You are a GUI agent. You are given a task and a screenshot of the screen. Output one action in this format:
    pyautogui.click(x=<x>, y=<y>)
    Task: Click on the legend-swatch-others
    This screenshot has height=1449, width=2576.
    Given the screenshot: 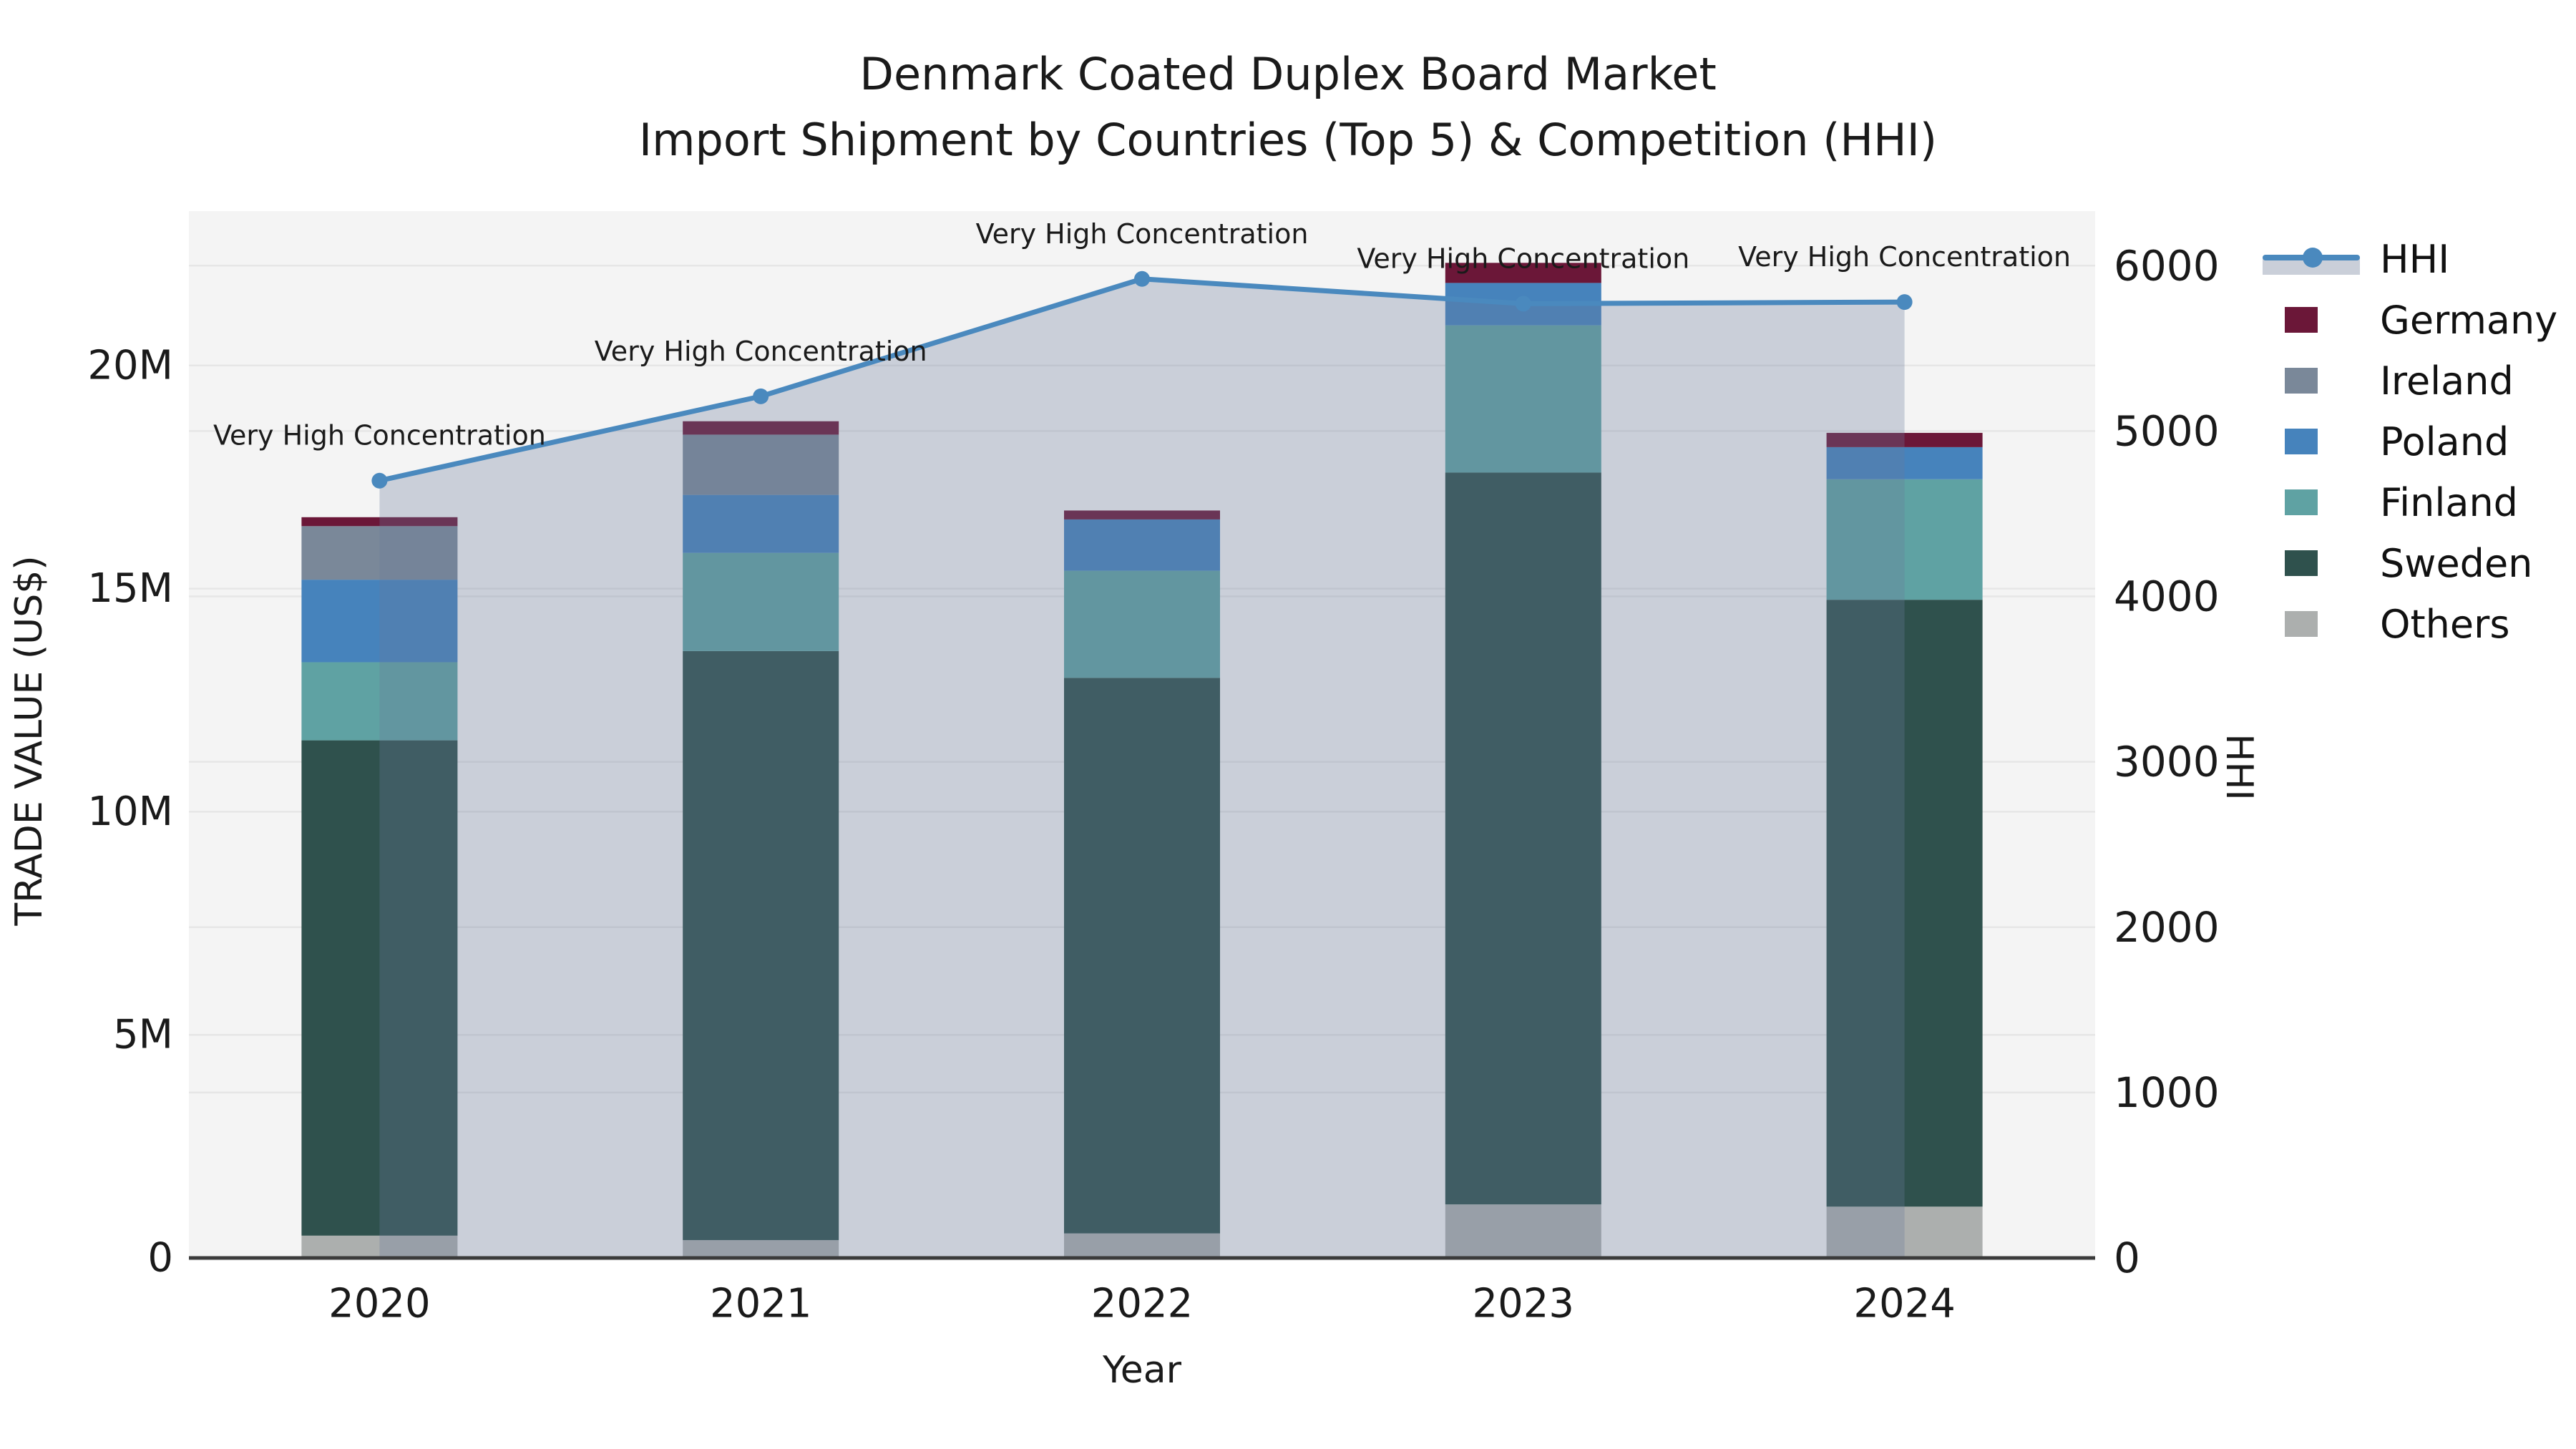 What is the action you would take?
    pyautogui.click(x=2311, y=624)
    